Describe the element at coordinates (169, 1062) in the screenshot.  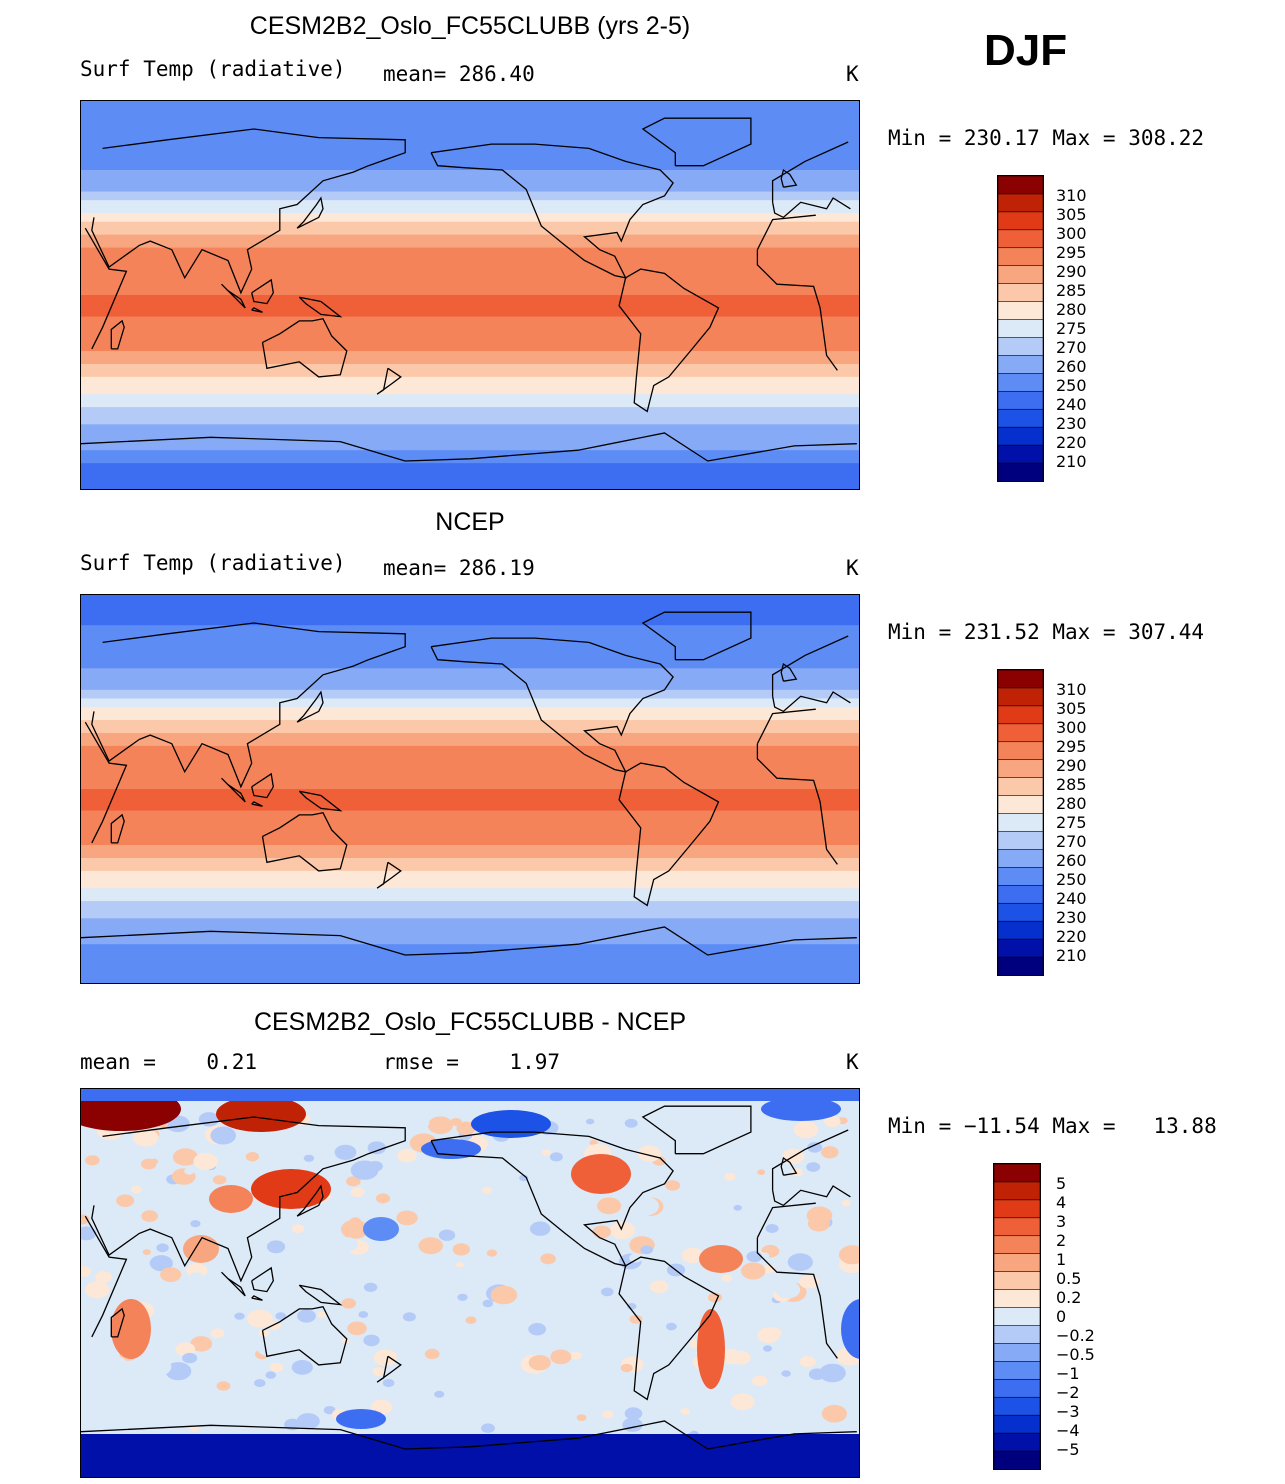
I see `panel-3-mean-label: mean = 0.21` at that location.